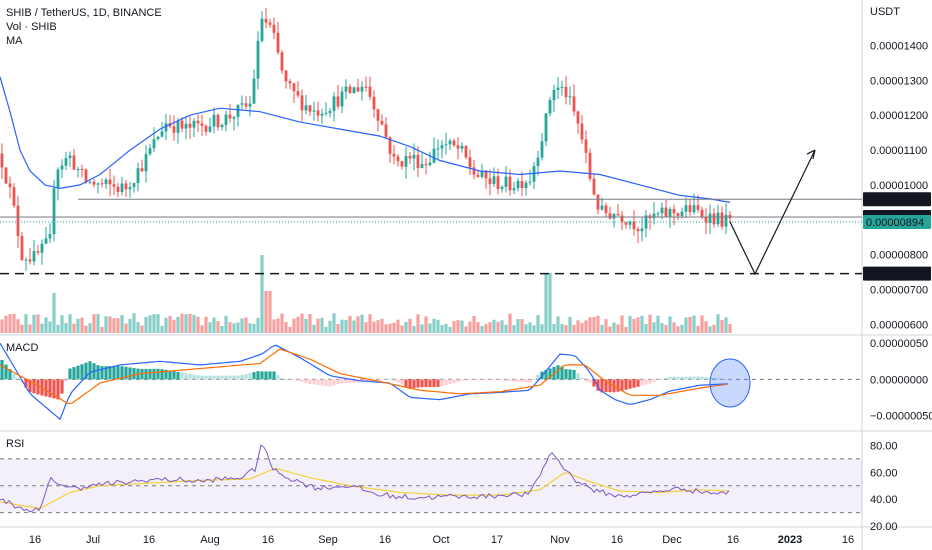  I want to click on highlight-circle, so click(730, 383).